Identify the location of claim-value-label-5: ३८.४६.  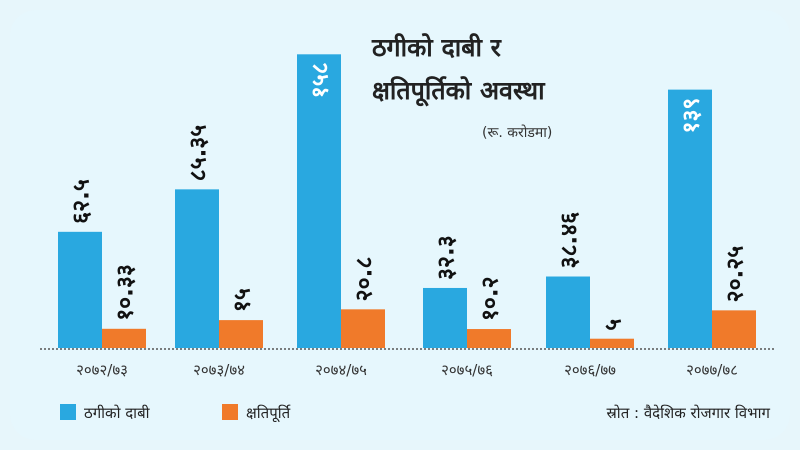
(569, 240).